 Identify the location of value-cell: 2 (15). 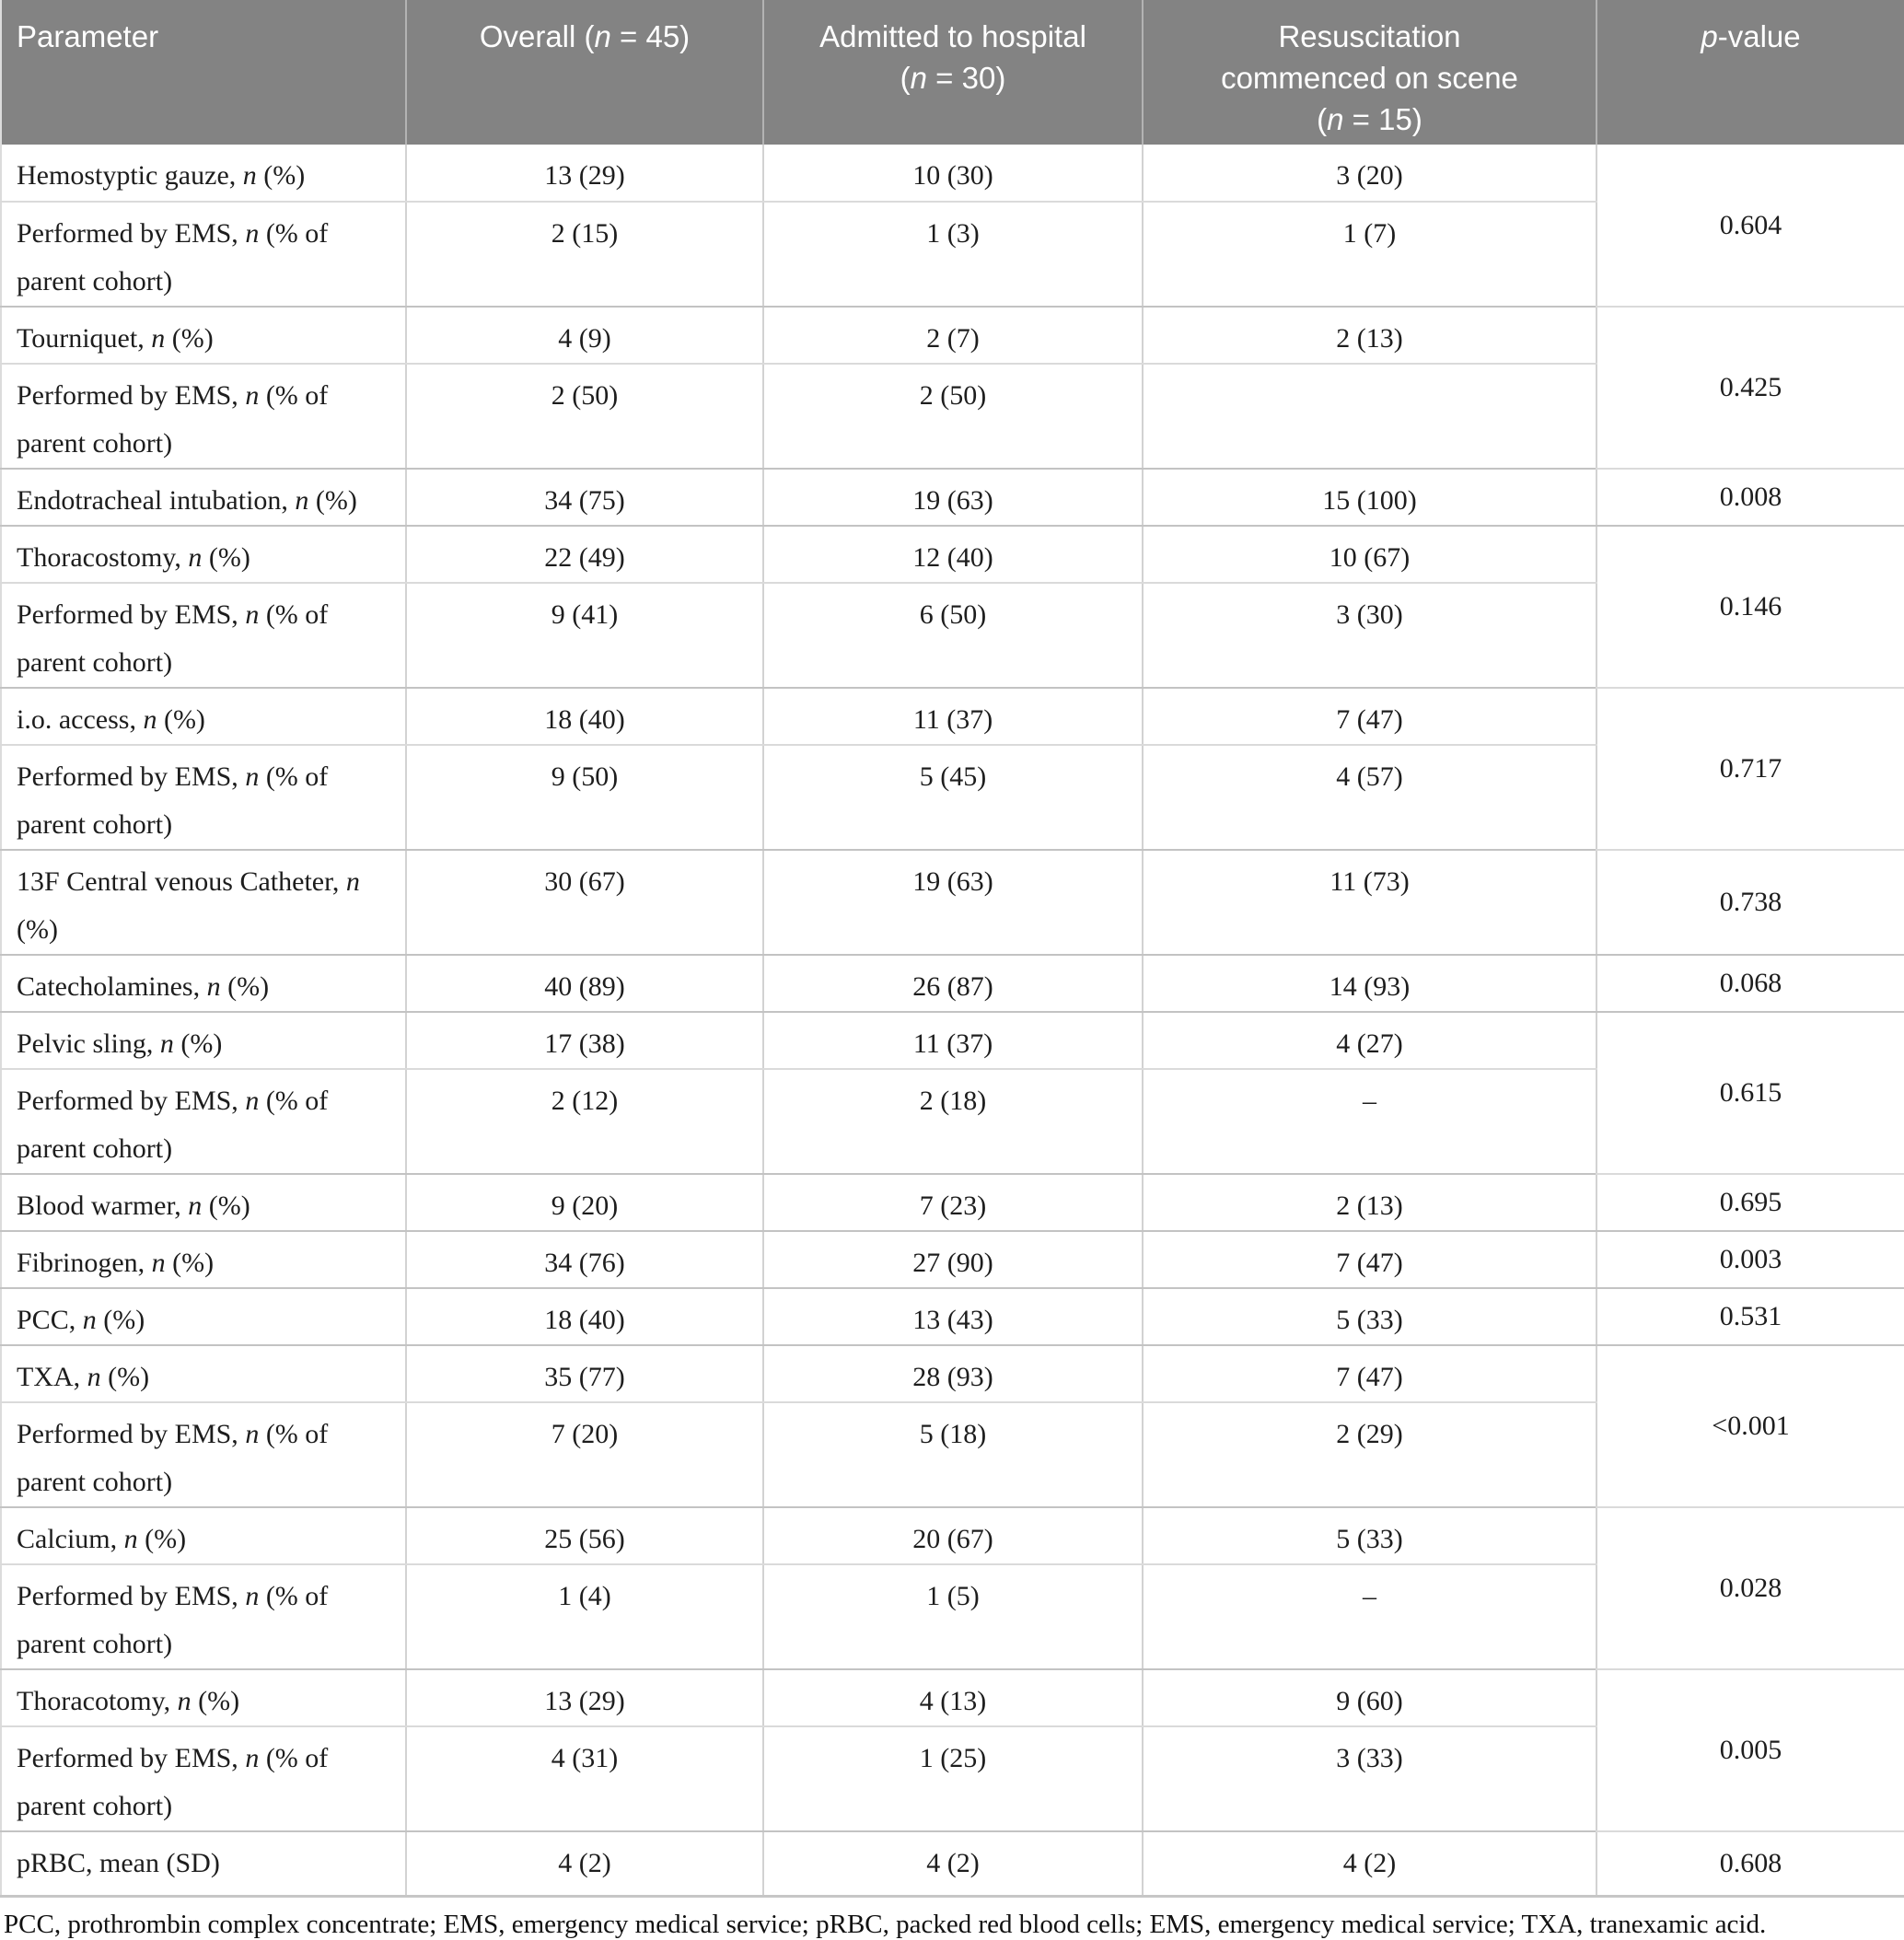
(584, 255).